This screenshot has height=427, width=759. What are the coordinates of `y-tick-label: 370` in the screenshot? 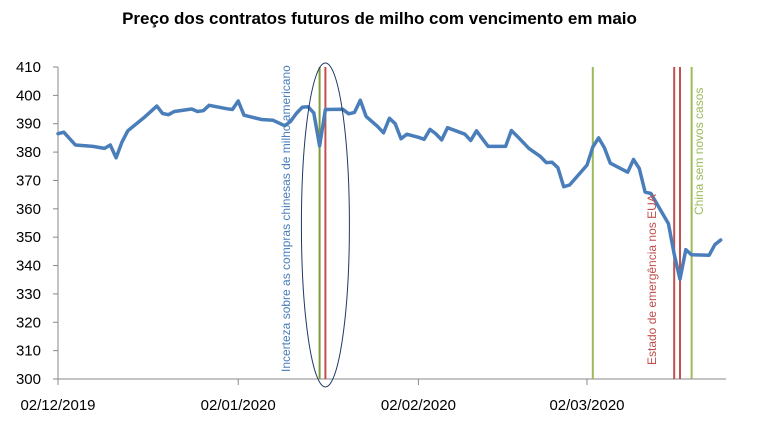 It's located at (28, 180).